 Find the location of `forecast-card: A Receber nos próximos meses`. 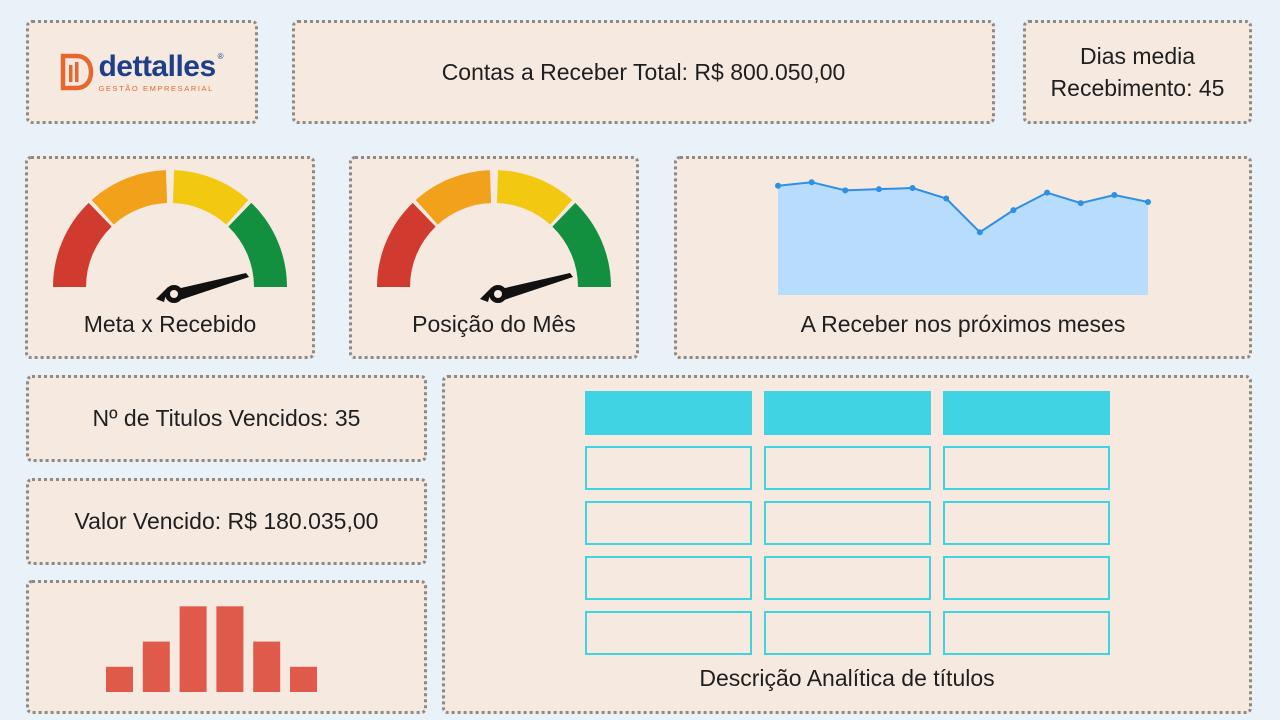

forecast-card: A Receber nos próximos meses is located at coordinates (963, 257).